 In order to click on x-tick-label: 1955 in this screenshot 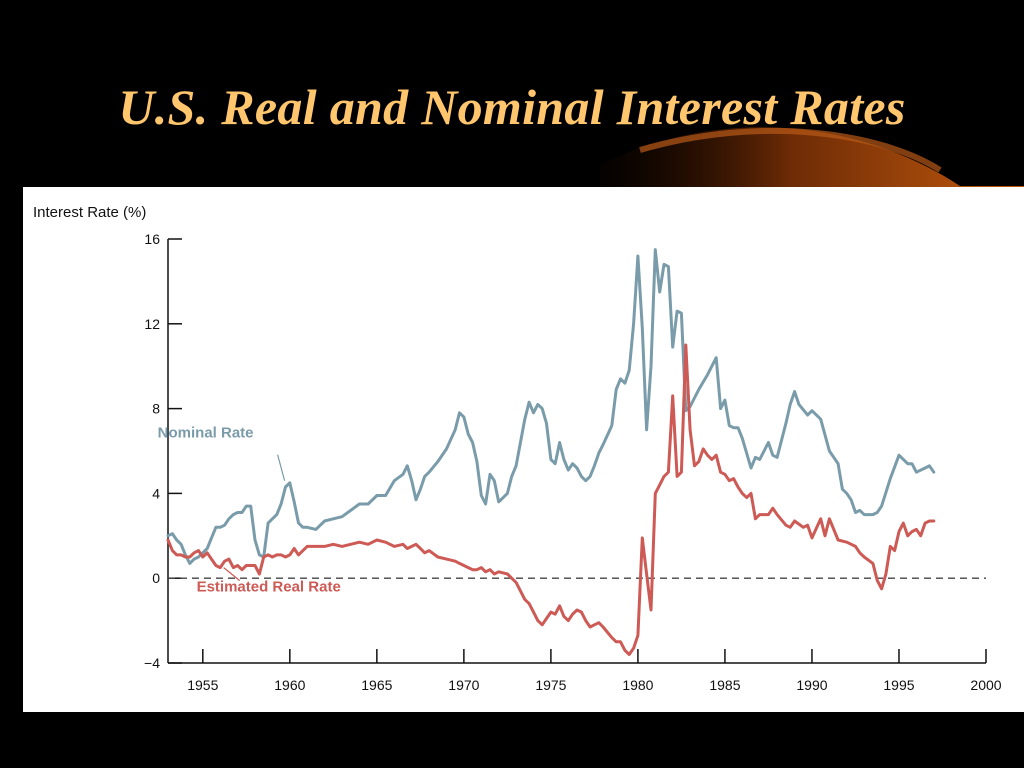, I will do `click(202, 685)`.